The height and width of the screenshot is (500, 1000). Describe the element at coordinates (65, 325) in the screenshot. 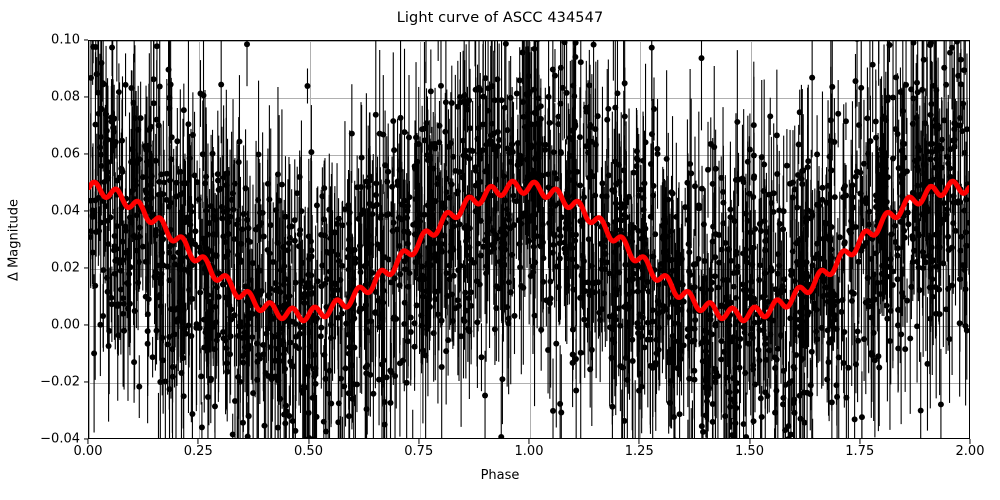

I see `y-tick-label: 0.00` at that location.